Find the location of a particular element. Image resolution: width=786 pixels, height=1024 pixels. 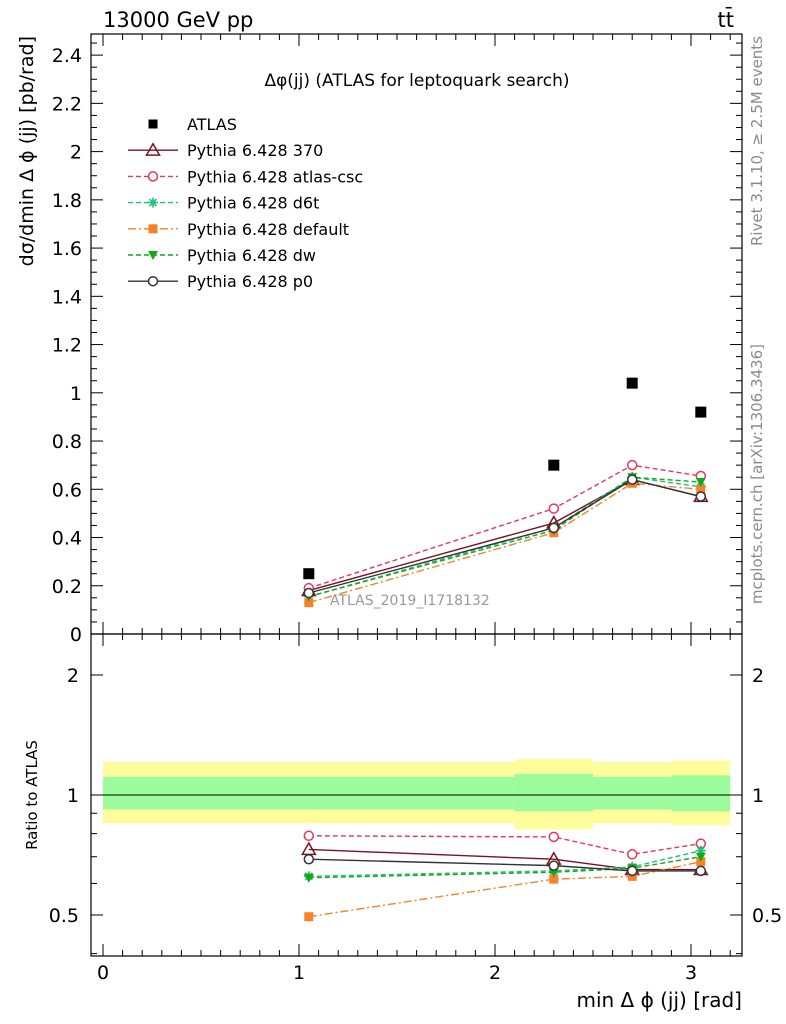

plot-title: Δφ(jj) (ATLAS for leptoquark search) is located at coordinates (416, 81).